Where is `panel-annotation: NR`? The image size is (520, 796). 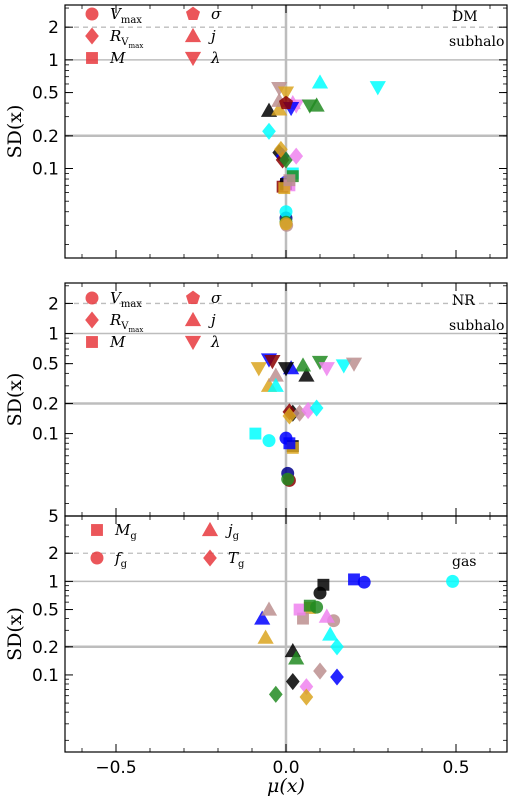
panel-annotation: NR is located at coordinates (463, 301).